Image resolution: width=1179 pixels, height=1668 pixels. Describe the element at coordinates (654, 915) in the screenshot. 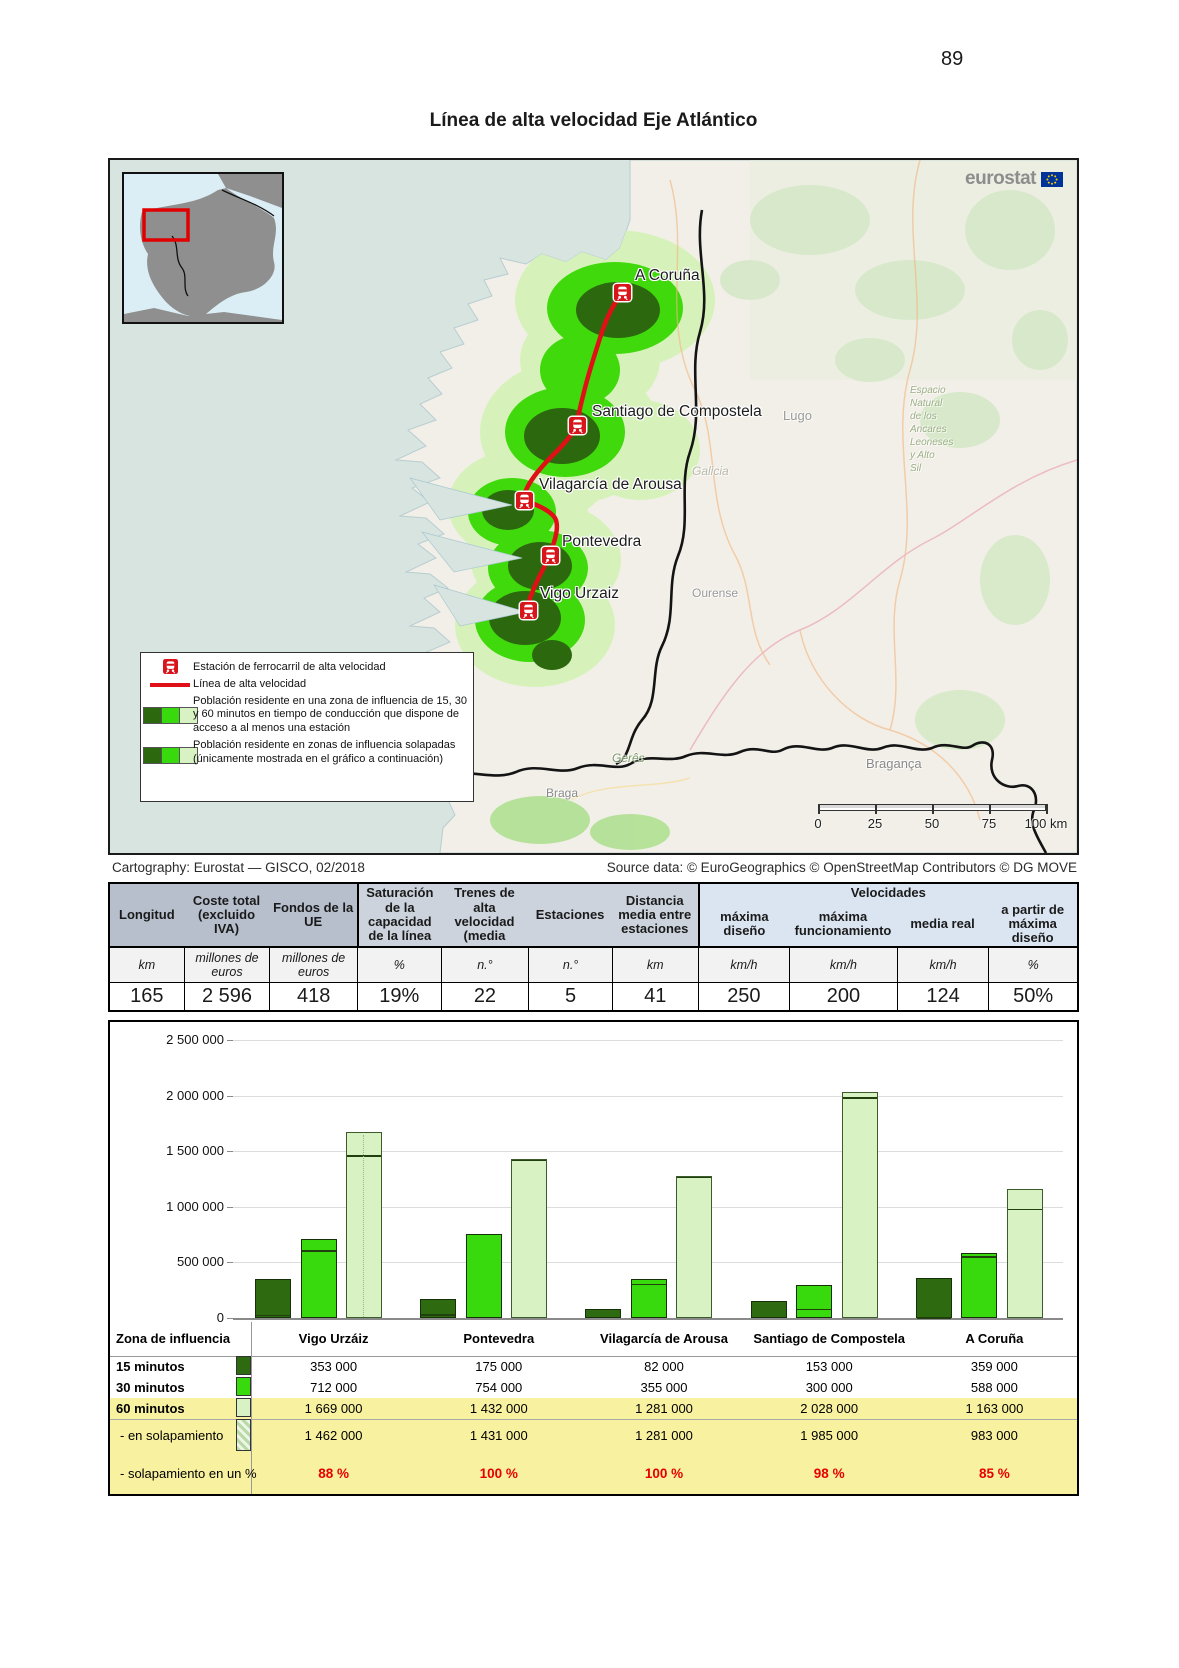

I see `stats-header-6: Distancia media entre estaciones` at that location.